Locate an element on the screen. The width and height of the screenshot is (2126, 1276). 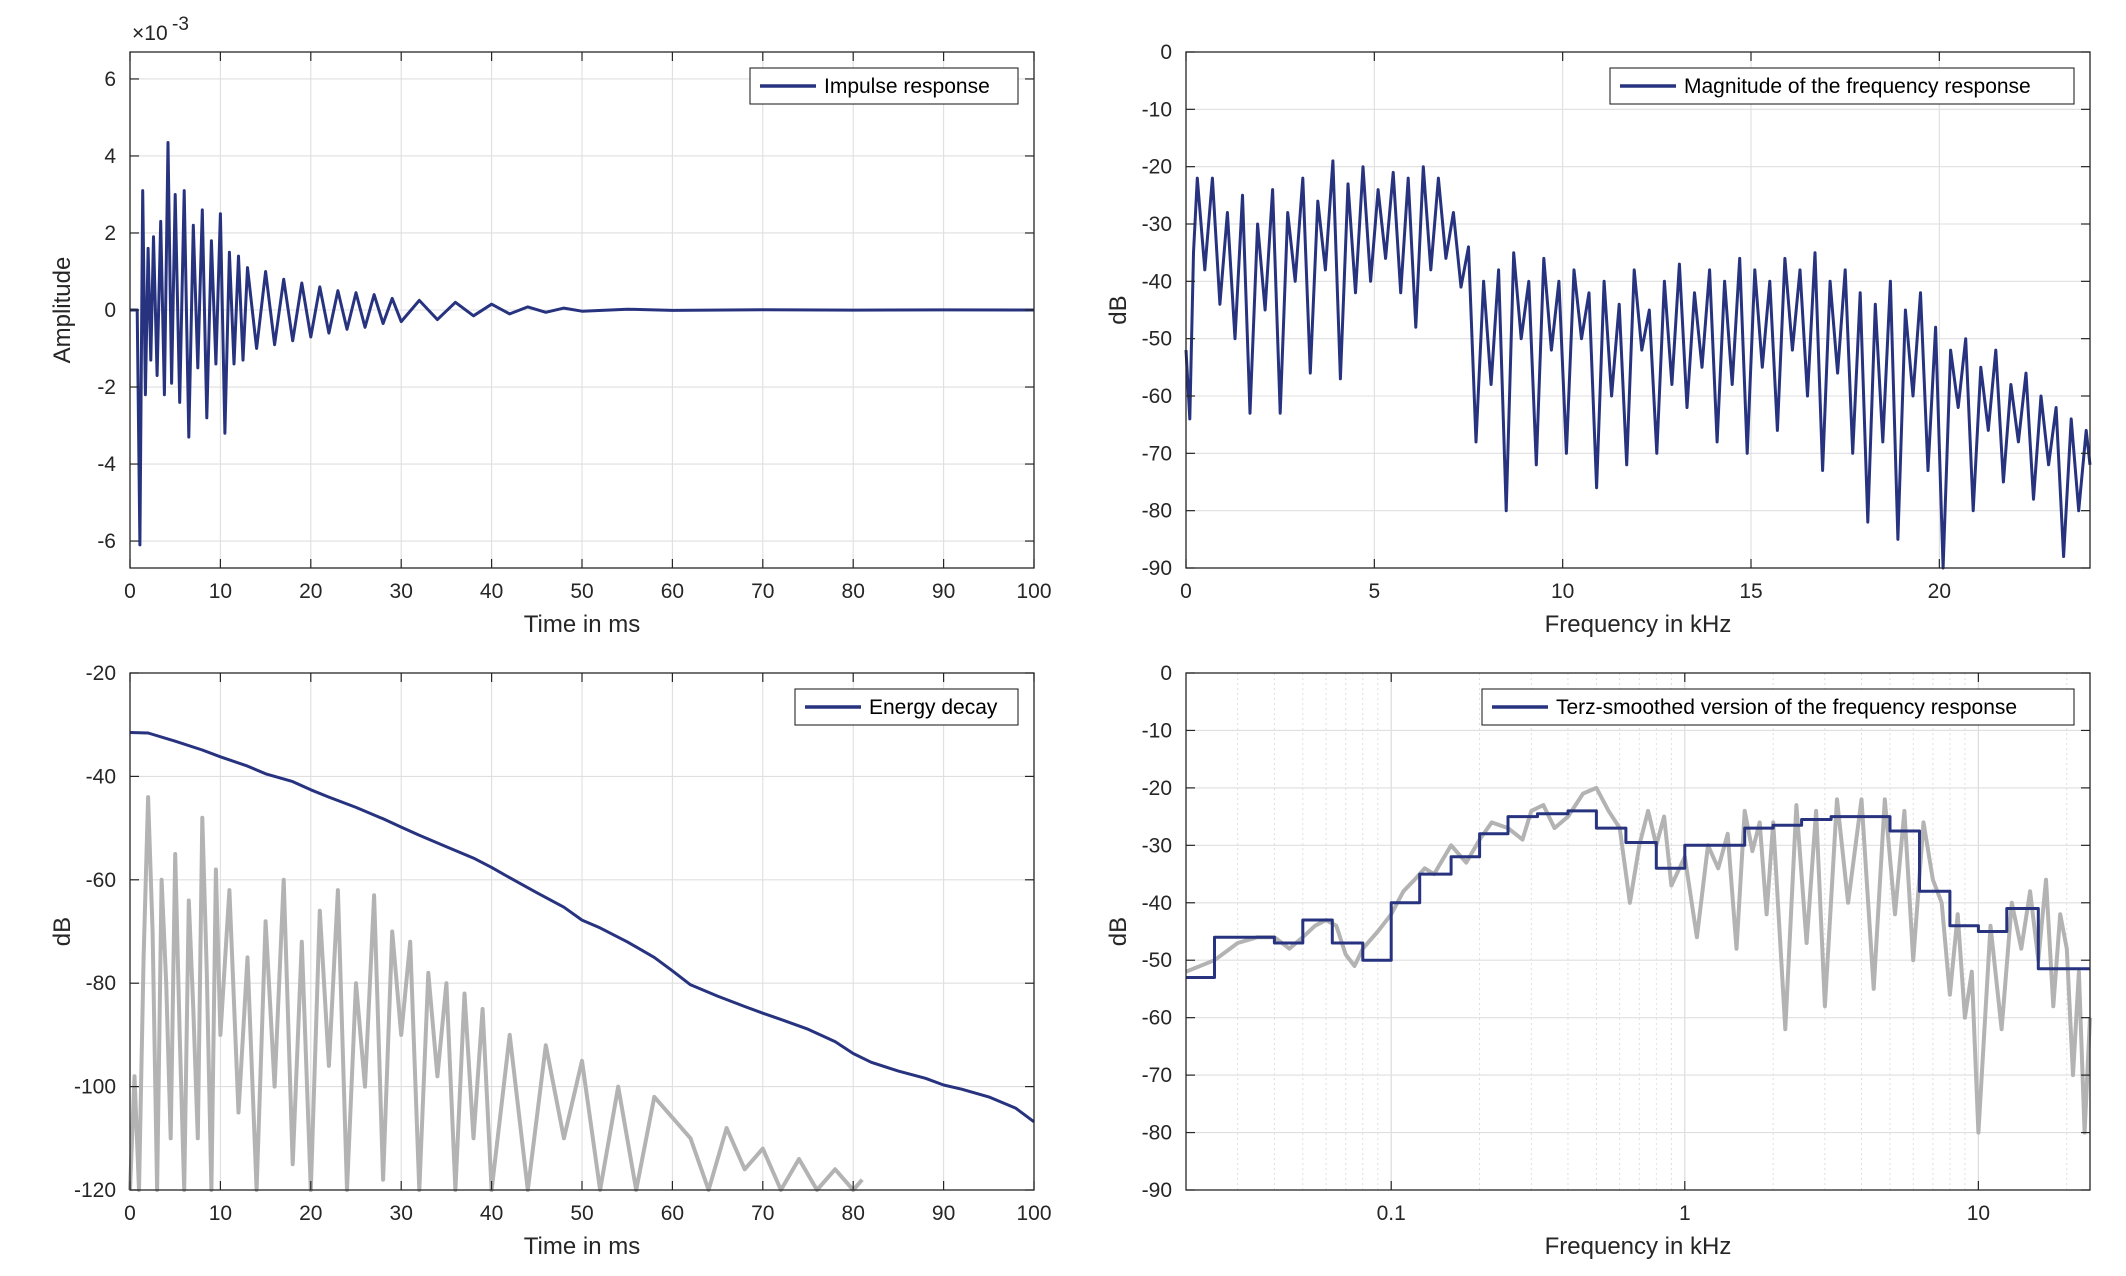
y-exponent-base: ×10 is located at coordinates (150, 33).